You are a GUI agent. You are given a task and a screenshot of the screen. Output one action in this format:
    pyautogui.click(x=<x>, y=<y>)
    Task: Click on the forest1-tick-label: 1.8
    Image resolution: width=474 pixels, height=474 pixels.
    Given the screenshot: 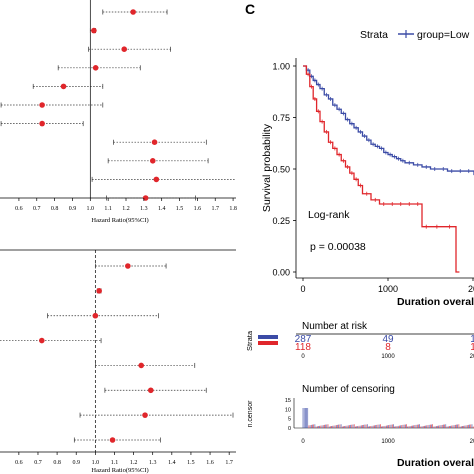 What is the action you would take?
    pyautogui.click(x=233, y=209)
    